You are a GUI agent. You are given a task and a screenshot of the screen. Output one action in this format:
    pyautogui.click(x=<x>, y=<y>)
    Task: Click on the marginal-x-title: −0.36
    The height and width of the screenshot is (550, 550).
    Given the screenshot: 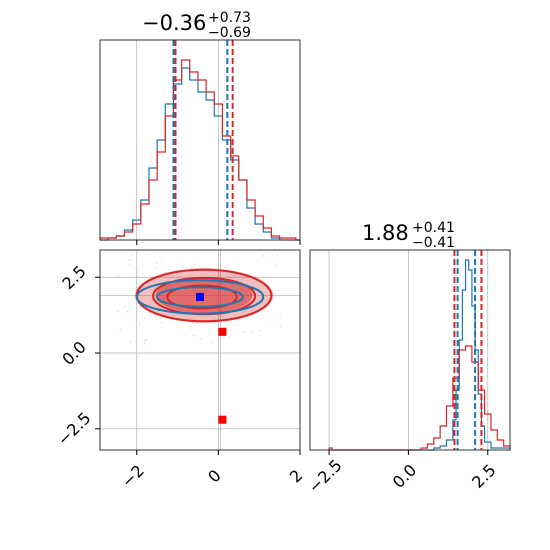 What is the action you would take?
    pyautogui.click(x=174, y=23)
    